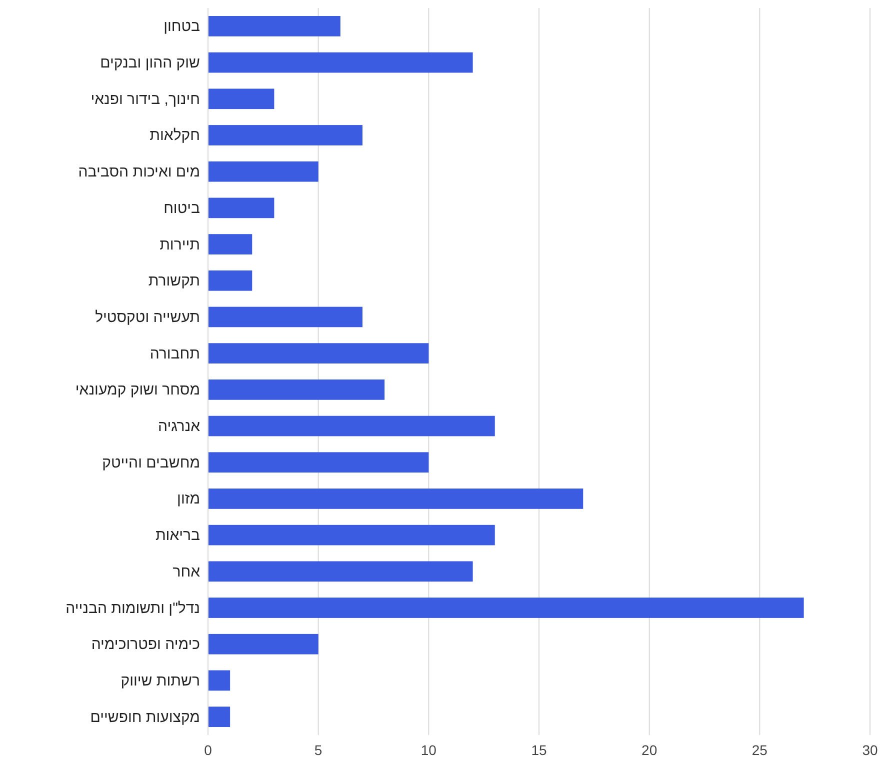 The width and height of the screenshot is (883, 762). I want to click on y-tick-label: אחר, so click(186, 571).